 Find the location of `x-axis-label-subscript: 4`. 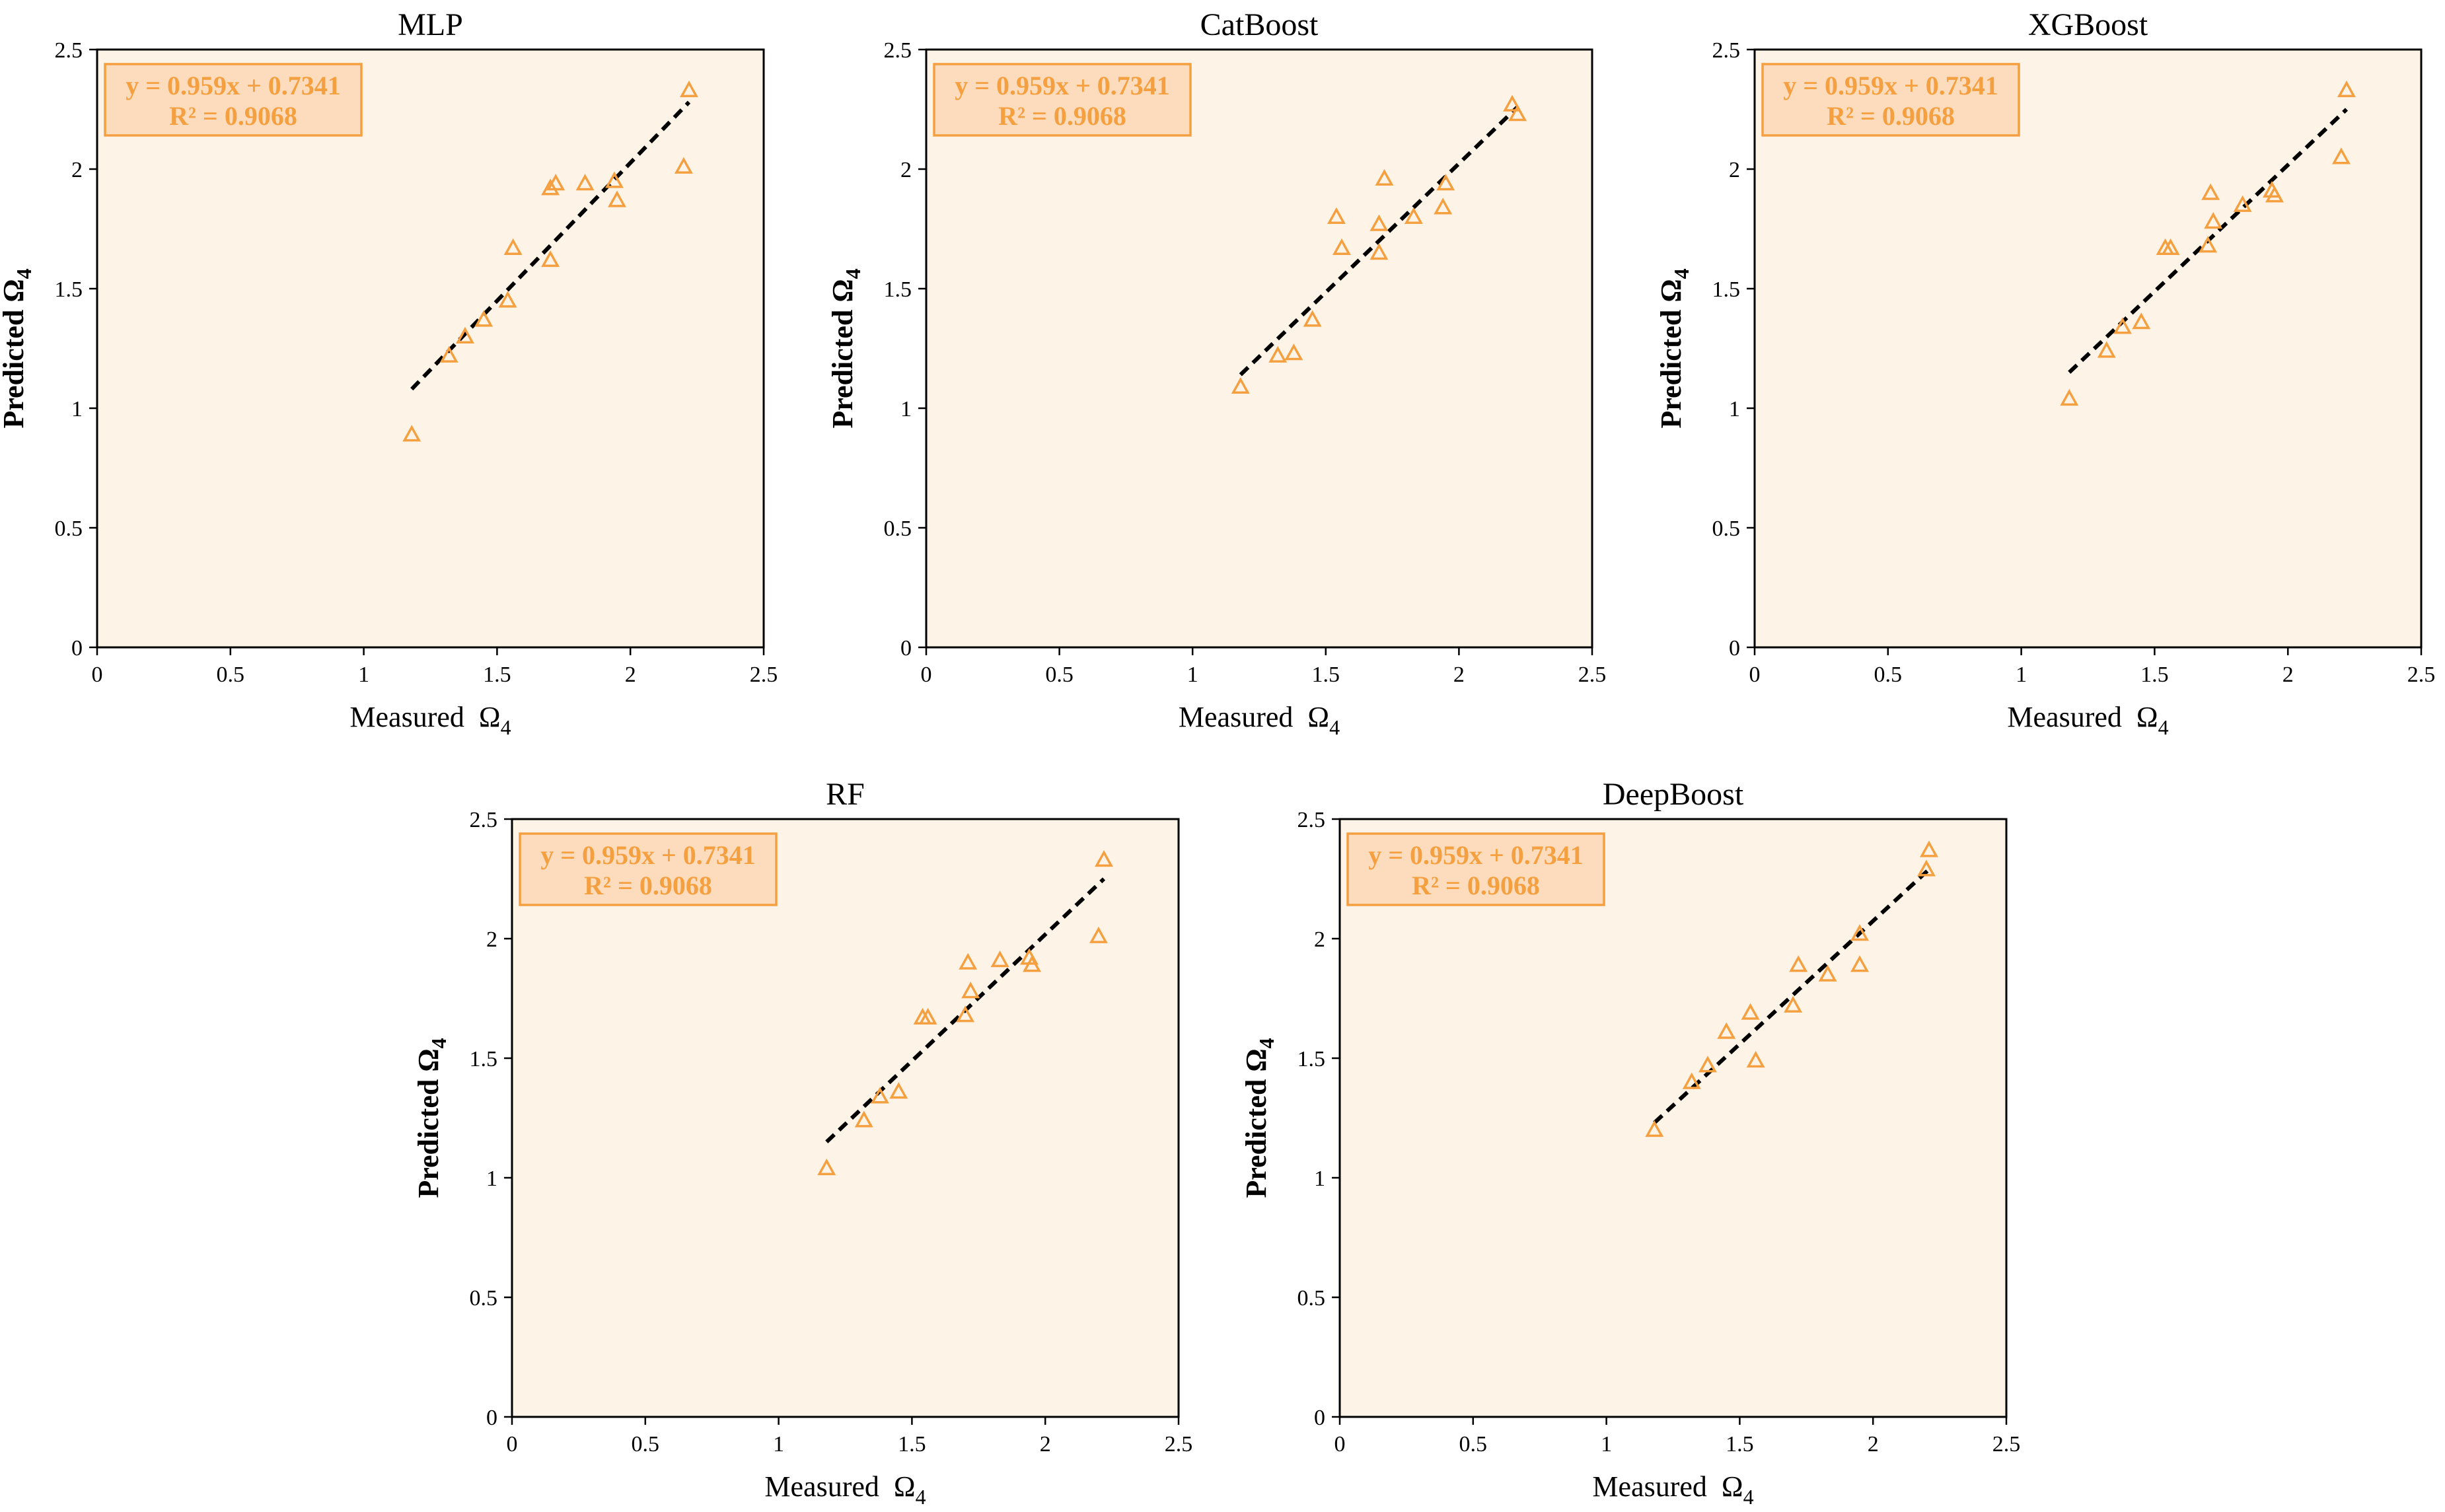

x-axis-label-subscript: 4 is located at coordinates (2163, 727).